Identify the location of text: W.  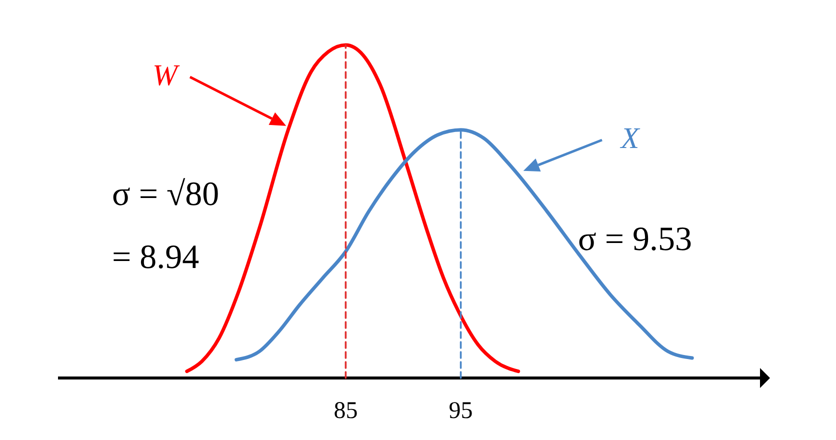
(166, 75).